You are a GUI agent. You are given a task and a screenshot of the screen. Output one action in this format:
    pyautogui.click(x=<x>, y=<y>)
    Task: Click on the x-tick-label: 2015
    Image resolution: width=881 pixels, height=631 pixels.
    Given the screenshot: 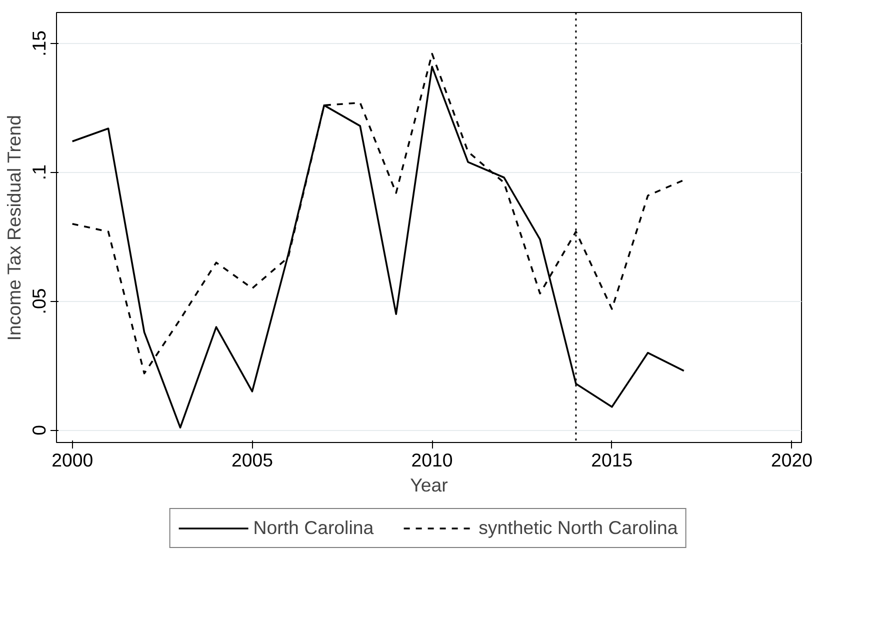 What is the action you would take?
    pyautogui.click(x=612, y=460)
    